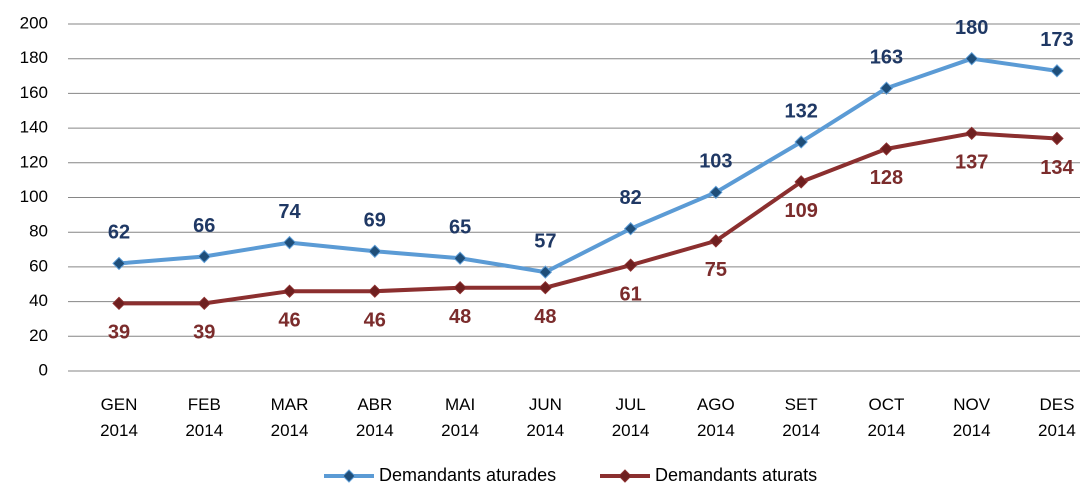  I want to click on x-tick-label: FEB 2014, so click(204, 417).